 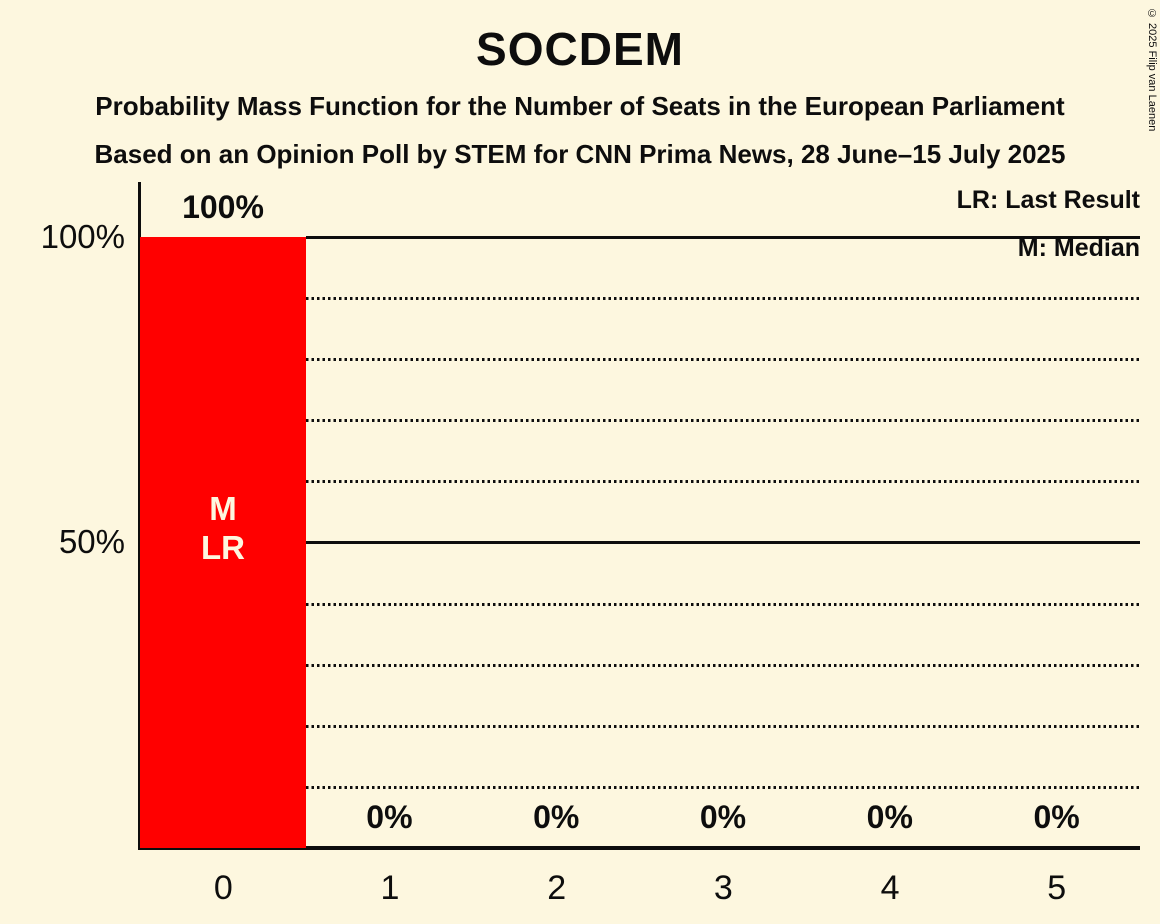 I want to click on x-tick-label-3: 3, so click(x=723, y=888).